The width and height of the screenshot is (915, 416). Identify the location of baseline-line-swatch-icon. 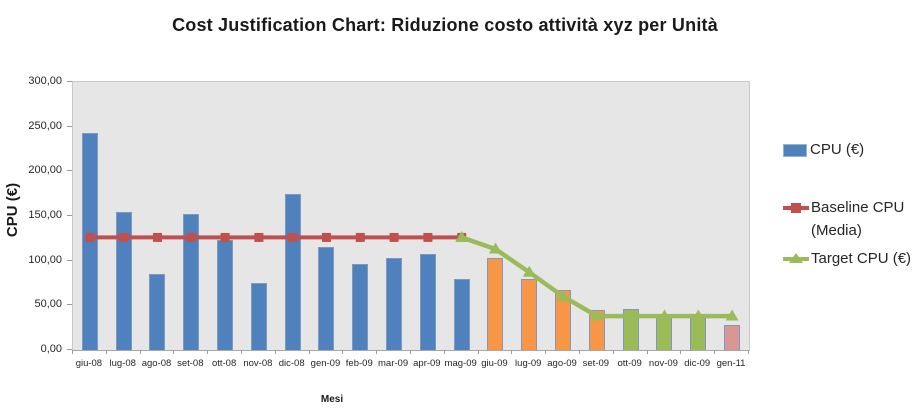
(796, 207).